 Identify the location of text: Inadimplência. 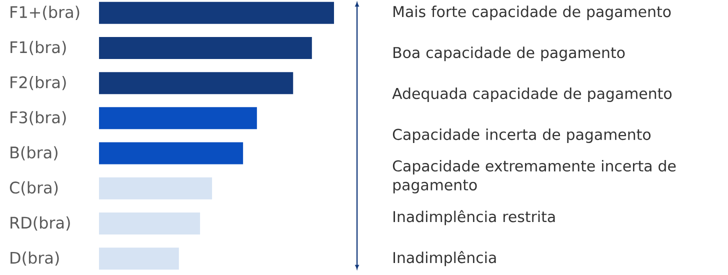
(445, 258).